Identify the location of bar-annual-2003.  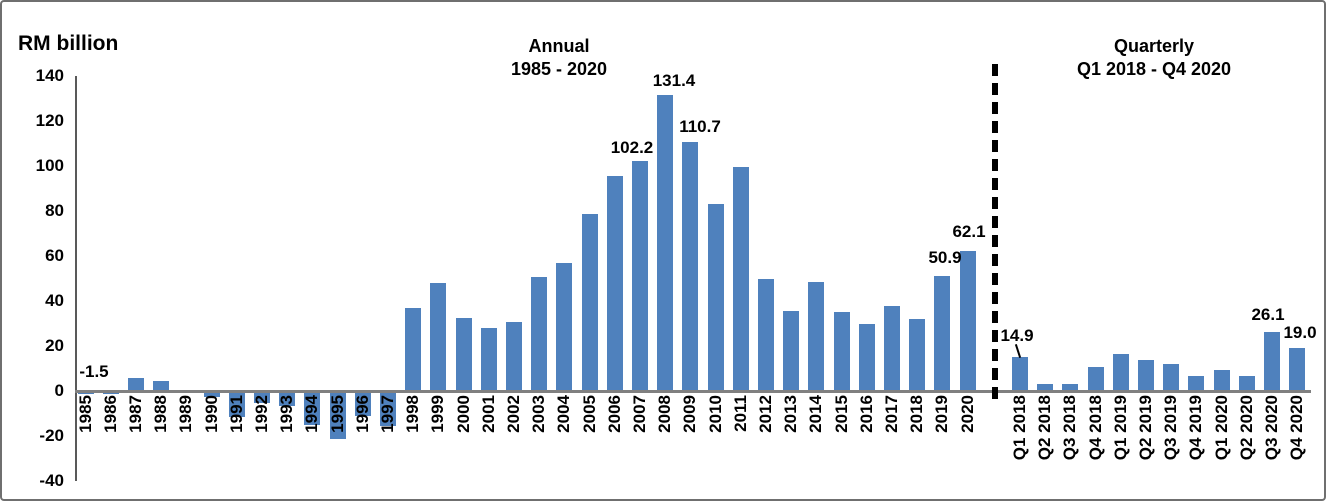
(539, 334).